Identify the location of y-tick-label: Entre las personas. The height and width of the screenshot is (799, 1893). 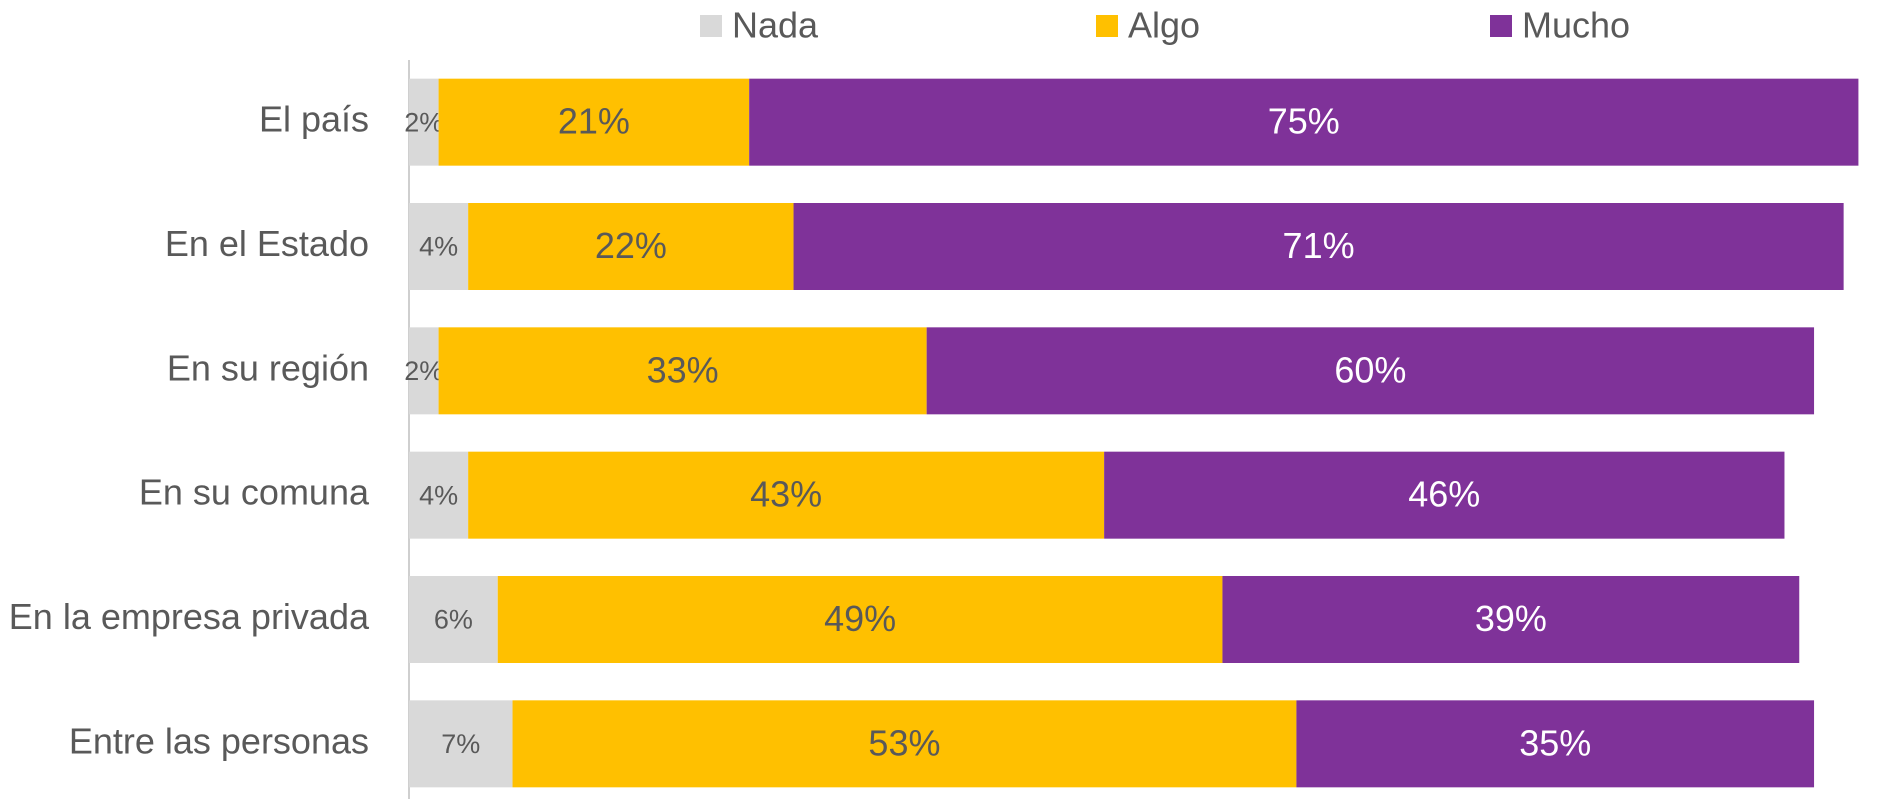
(219, 740).